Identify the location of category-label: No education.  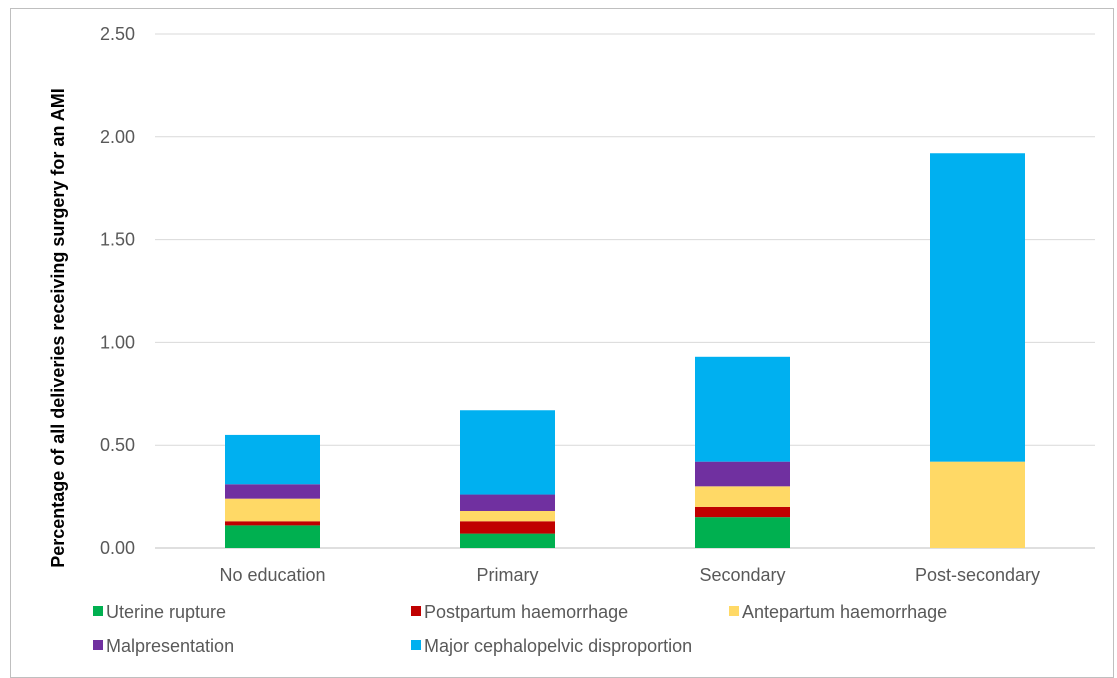
(272, 575).